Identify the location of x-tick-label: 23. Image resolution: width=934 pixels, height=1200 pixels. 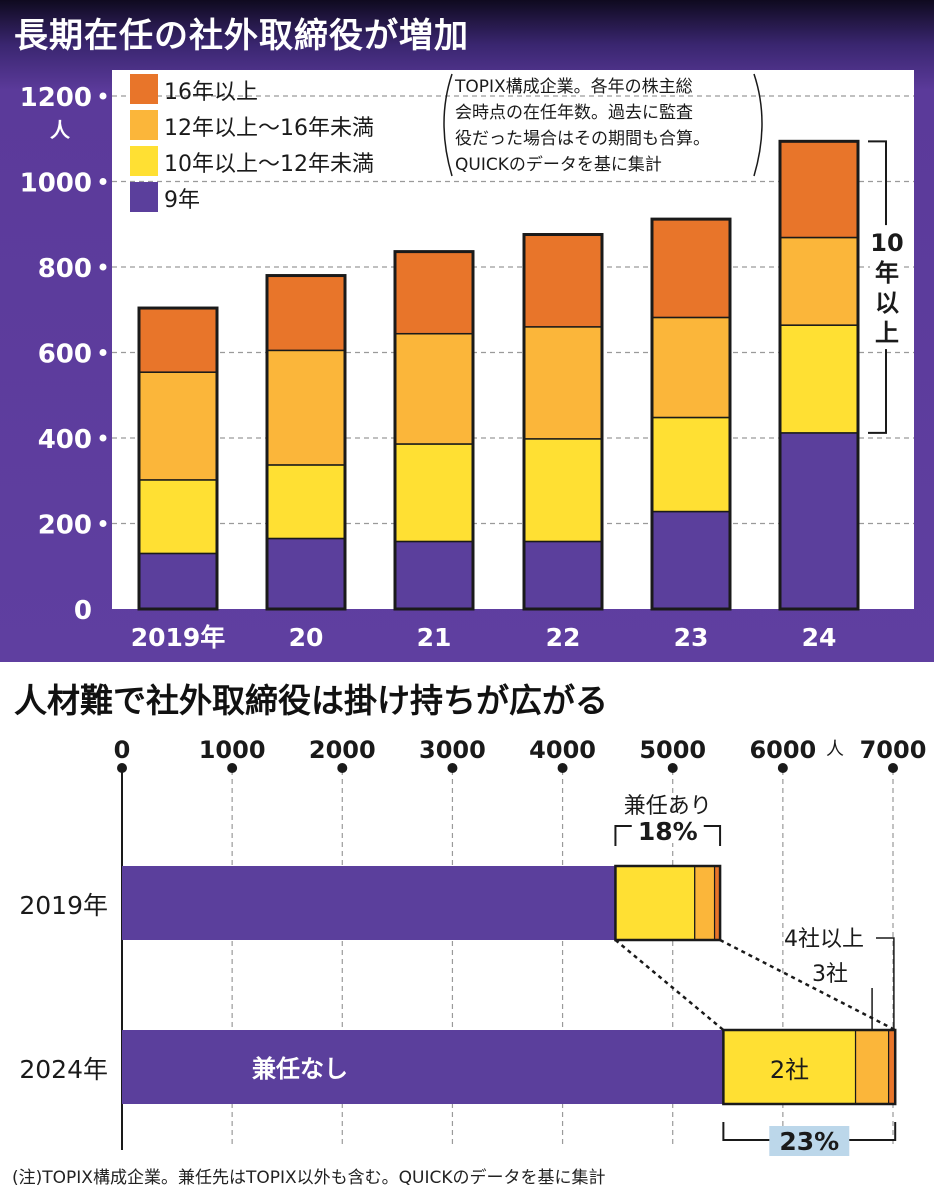
(691, 637).